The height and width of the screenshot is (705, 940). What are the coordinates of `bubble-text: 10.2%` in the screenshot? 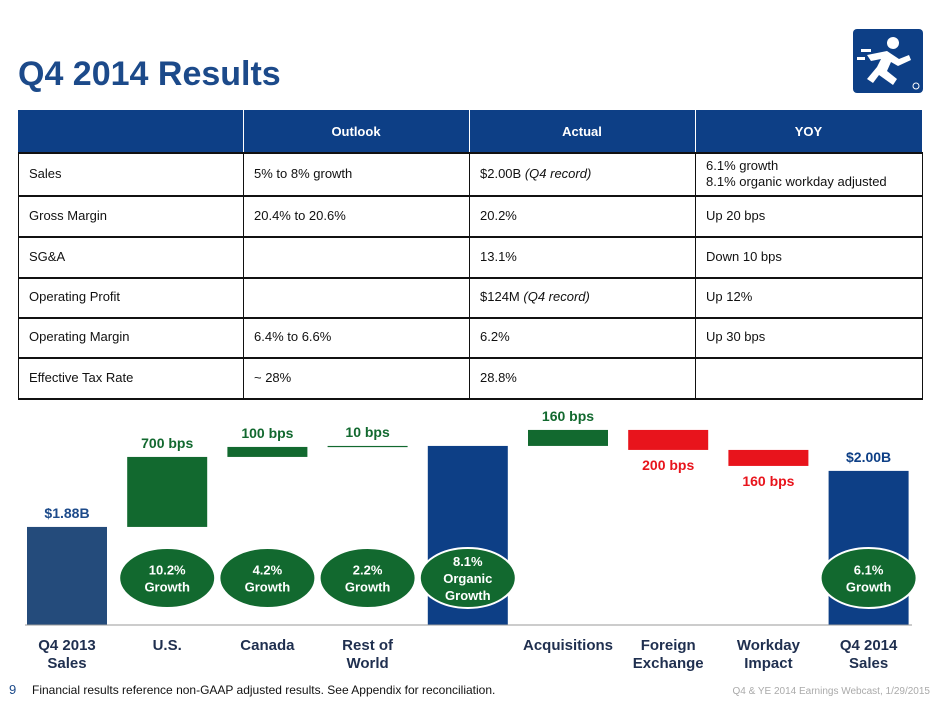 It's located at (167, 570).